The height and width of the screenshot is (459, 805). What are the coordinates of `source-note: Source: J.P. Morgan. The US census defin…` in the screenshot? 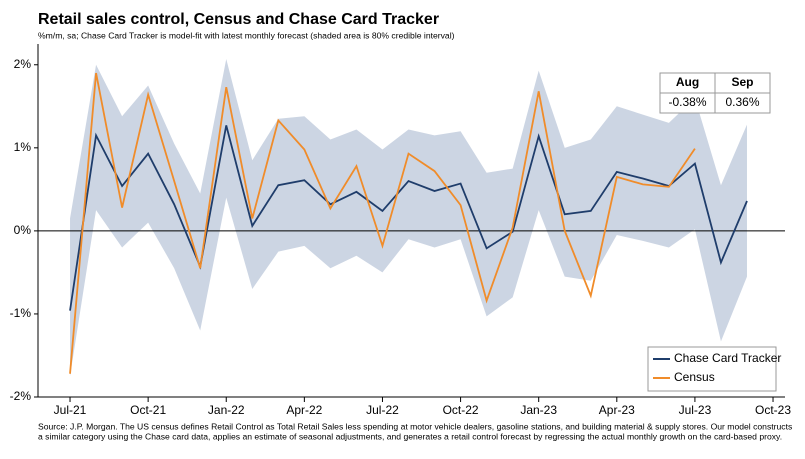 It's located at (415, 426).